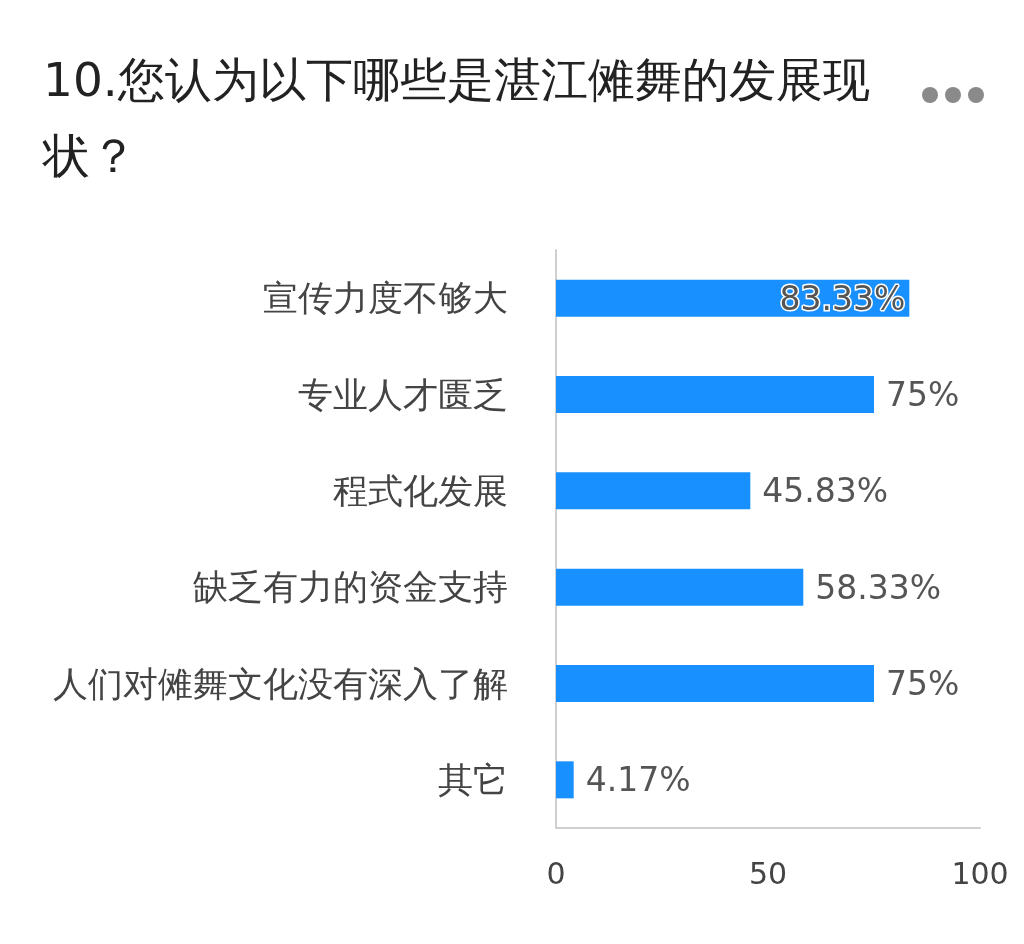  Describe the element at coordinates (825, 491) in the screenshot. I see `data-label: 45.83%` at that location.